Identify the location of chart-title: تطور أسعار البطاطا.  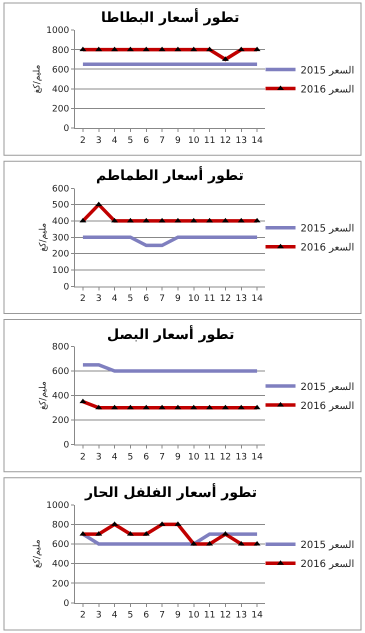
(170, 17).